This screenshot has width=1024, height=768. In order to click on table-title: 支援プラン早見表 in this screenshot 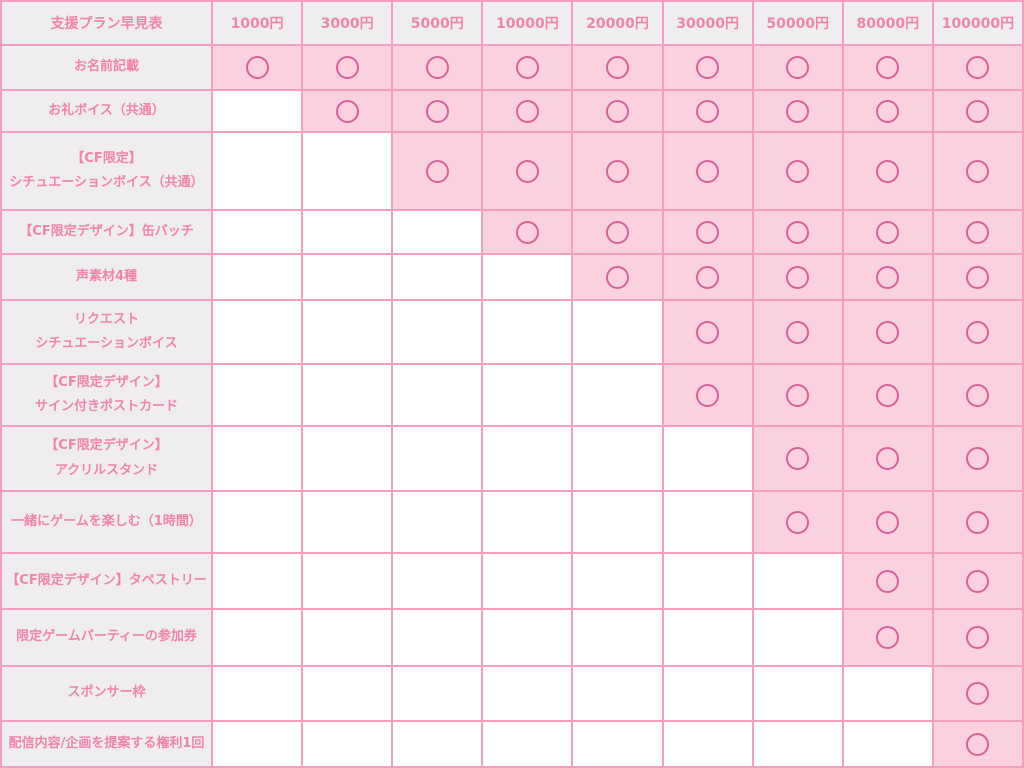, I will do `click(106, 24)`.